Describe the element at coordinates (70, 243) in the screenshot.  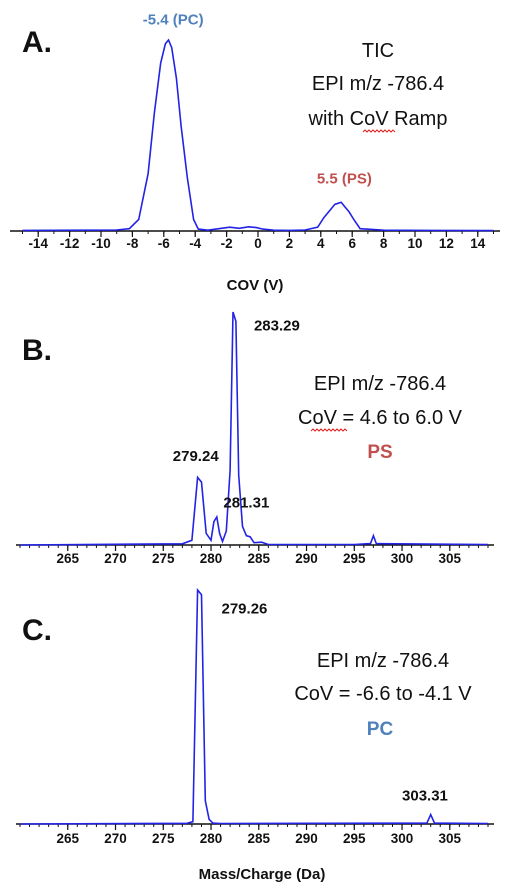
I see `tick-label: -12` at that location.